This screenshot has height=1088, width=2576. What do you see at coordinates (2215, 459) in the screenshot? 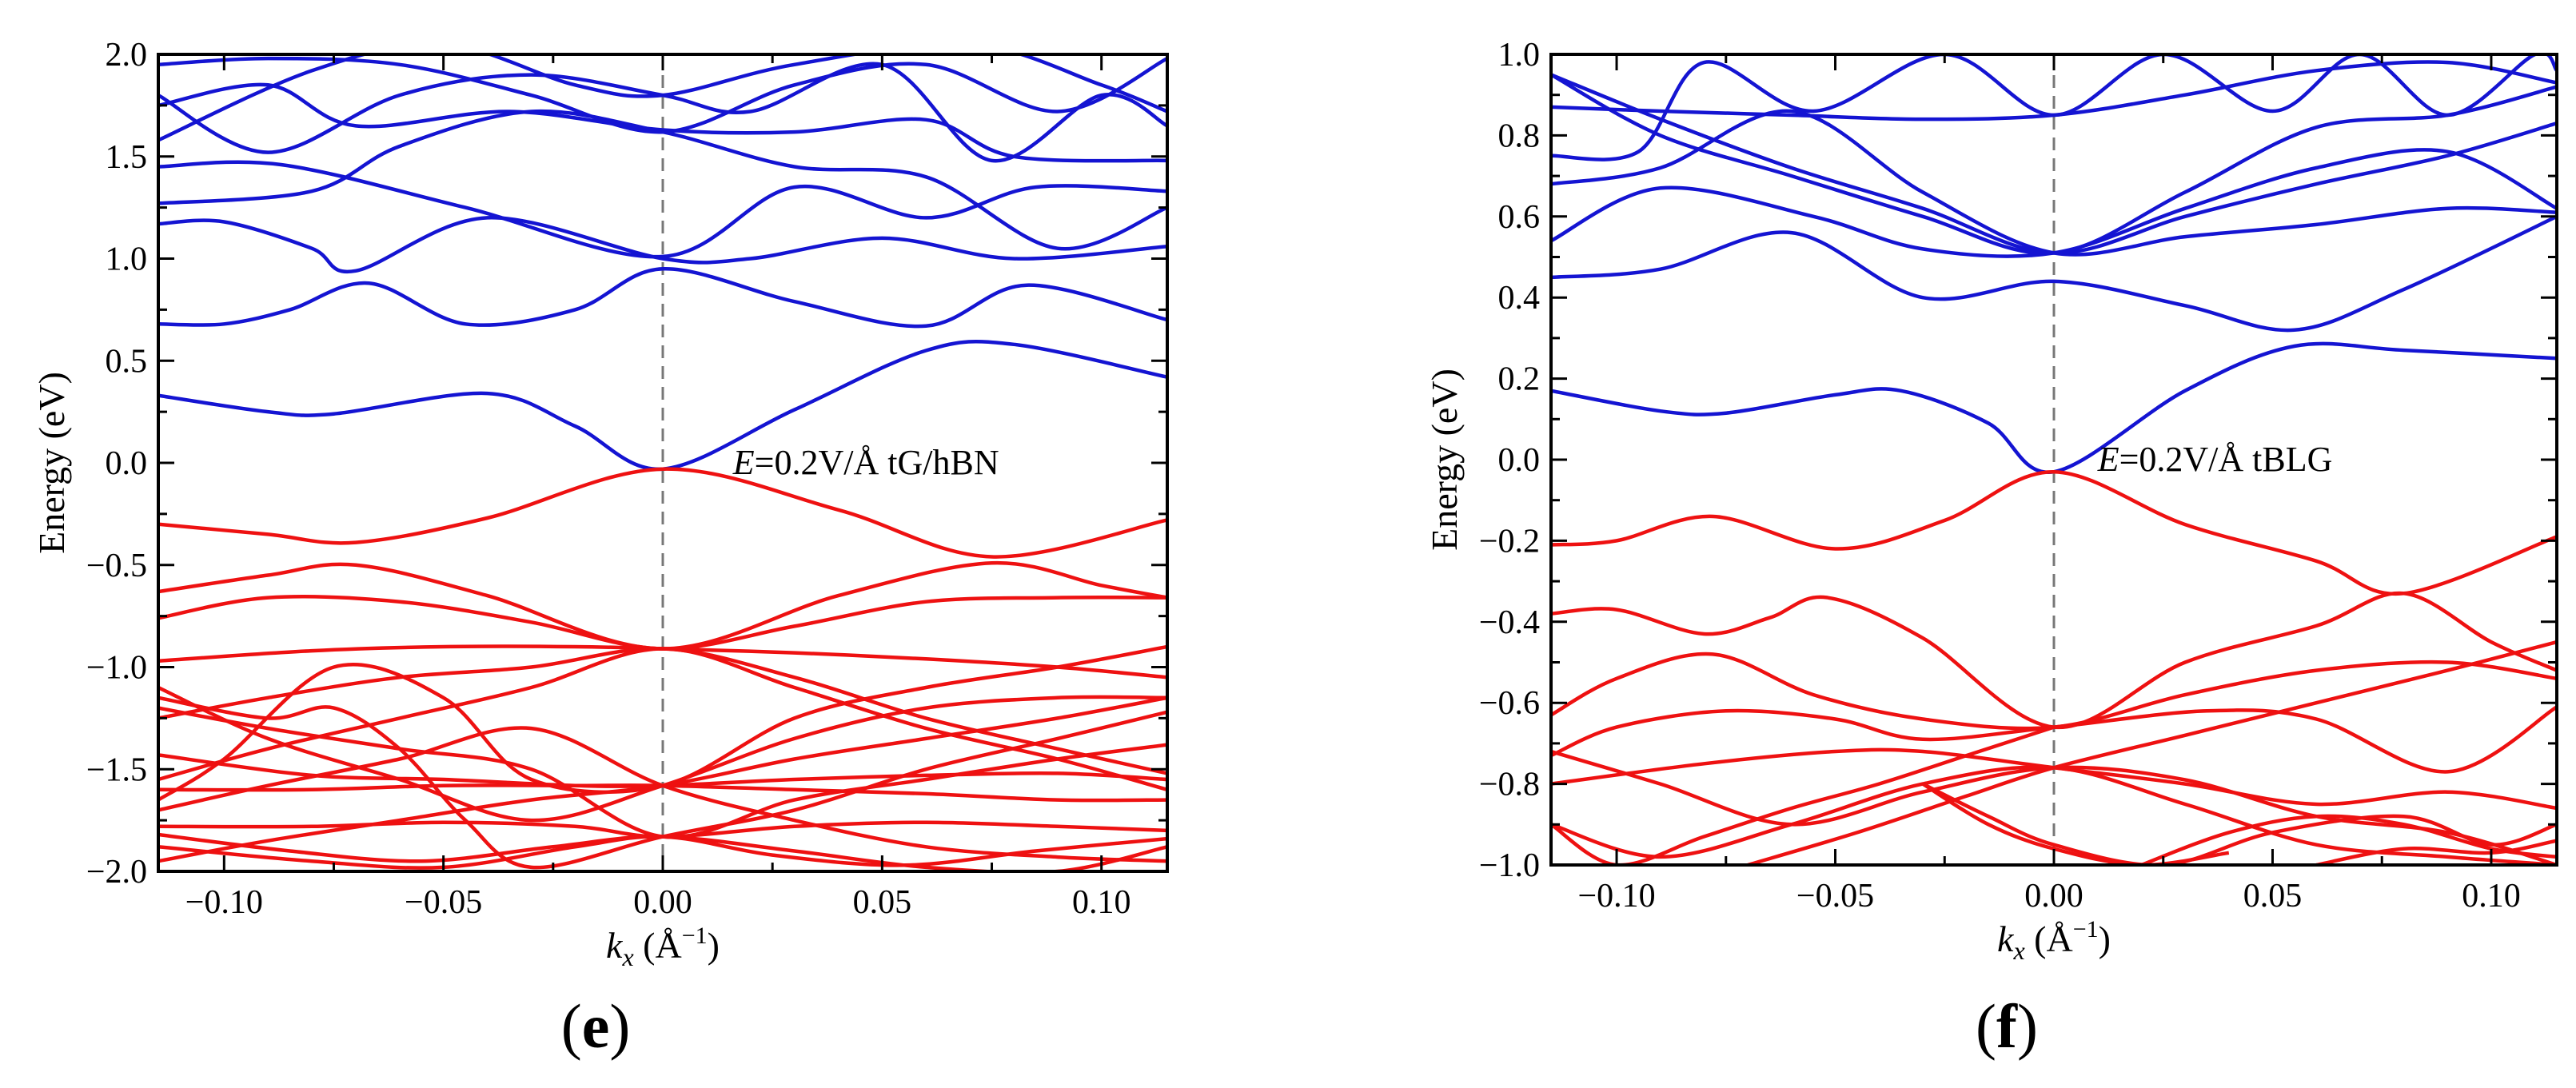
I see `field-annotation: E=0.2V/Å tBLG` at bounding box center [2215, 459].